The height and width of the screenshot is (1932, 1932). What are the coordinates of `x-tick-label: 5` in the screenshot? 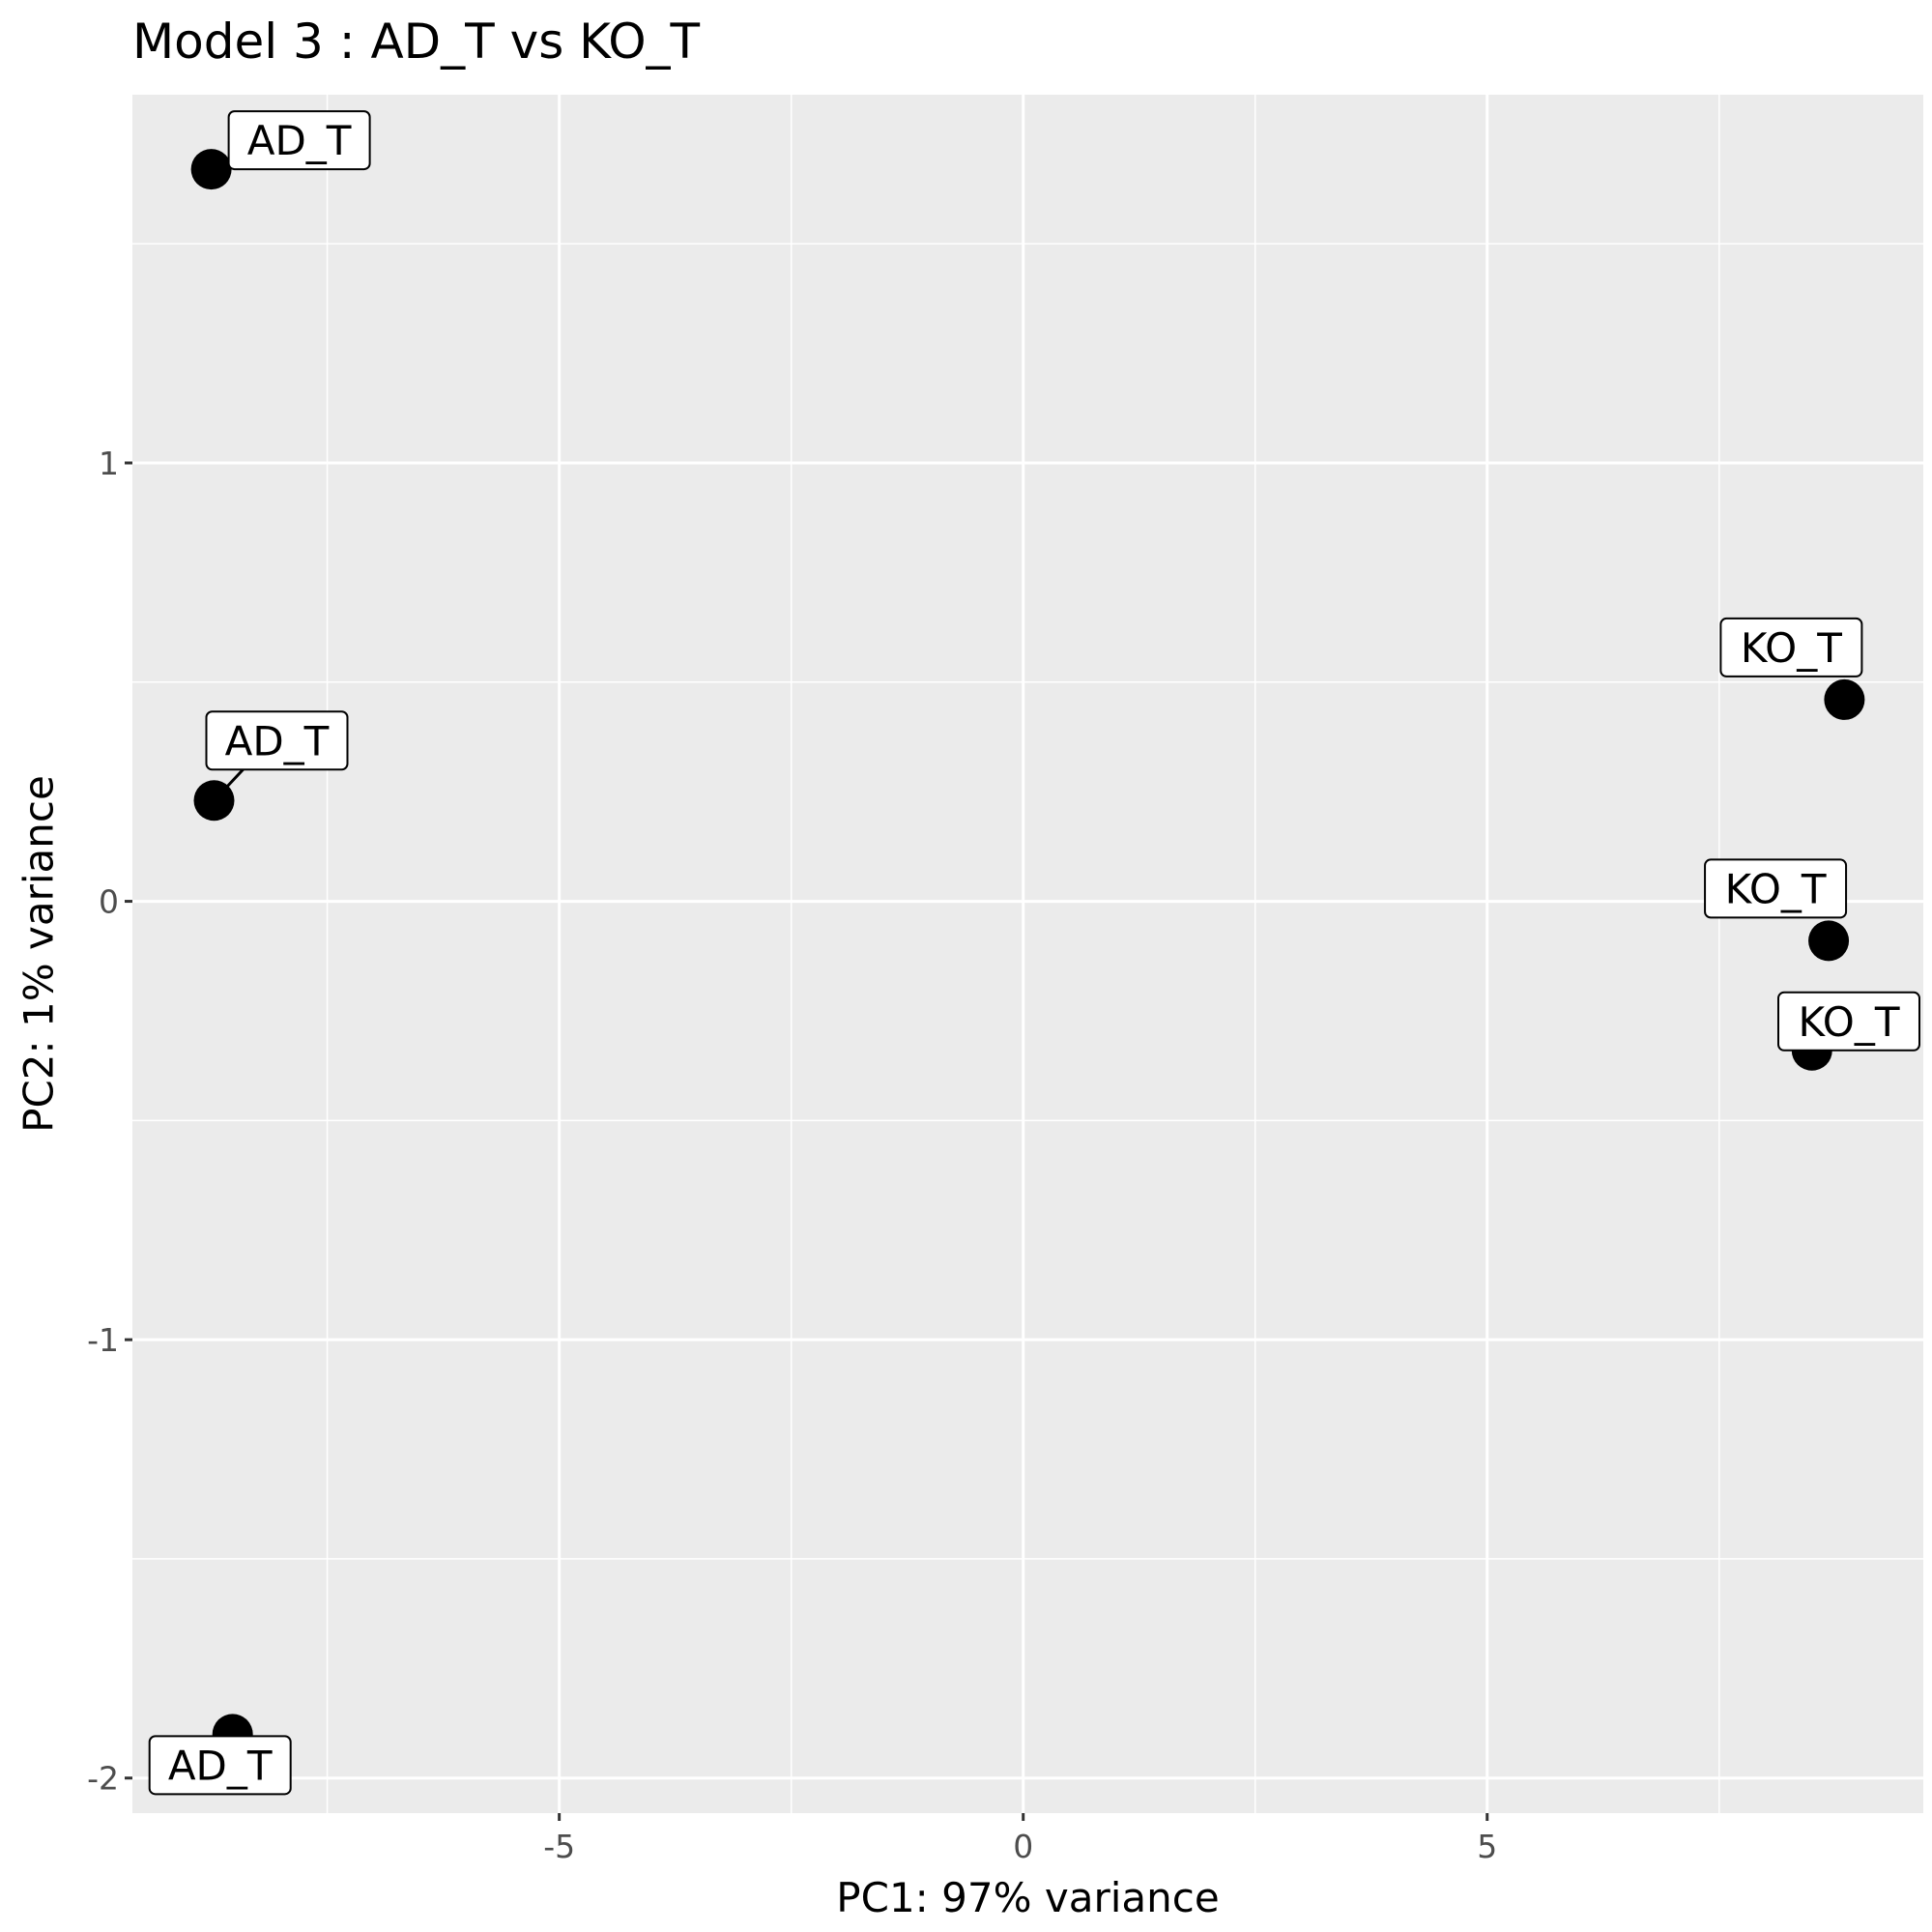 It's located at (1487, 1846).